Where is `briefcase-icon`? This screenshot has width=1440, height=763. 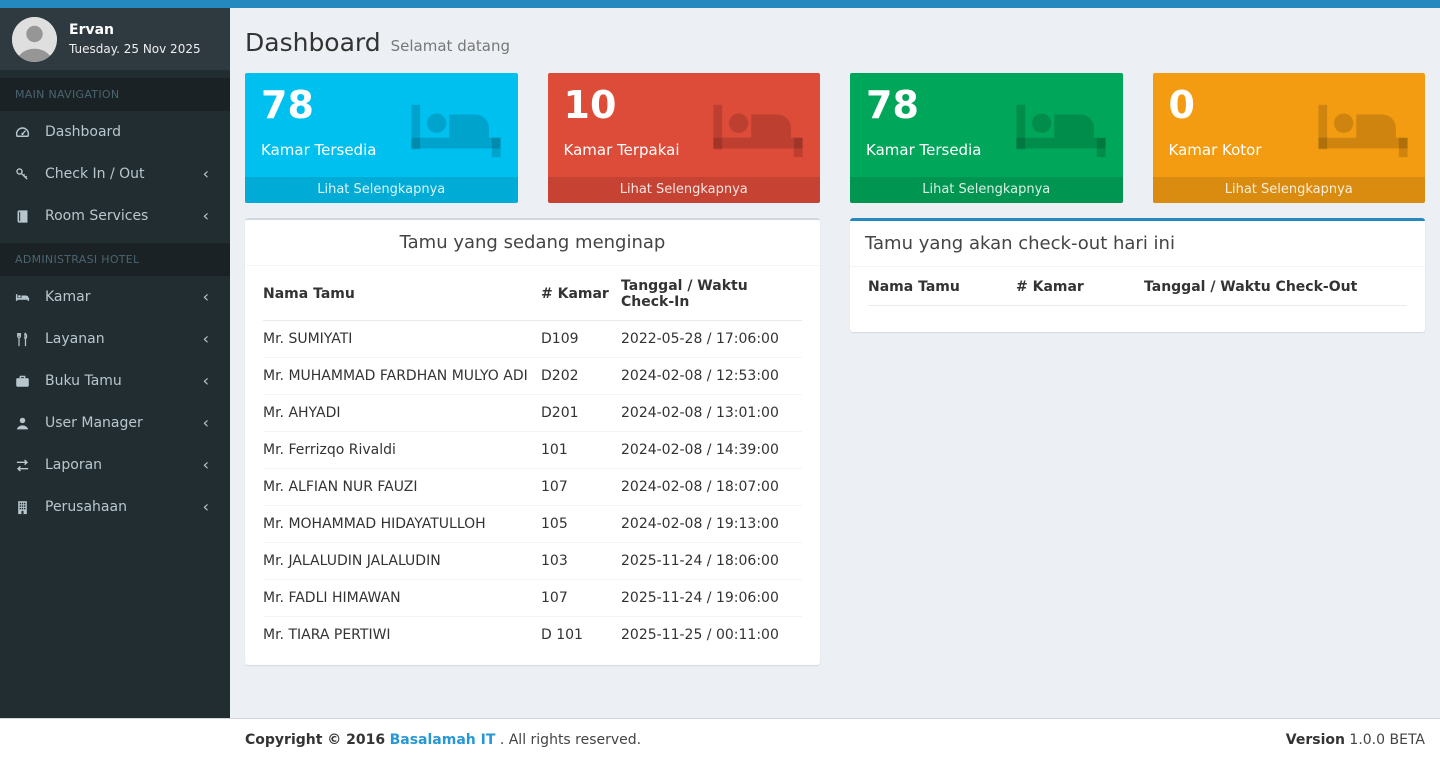 briefcase-icon is located at coordinates (26, 381).